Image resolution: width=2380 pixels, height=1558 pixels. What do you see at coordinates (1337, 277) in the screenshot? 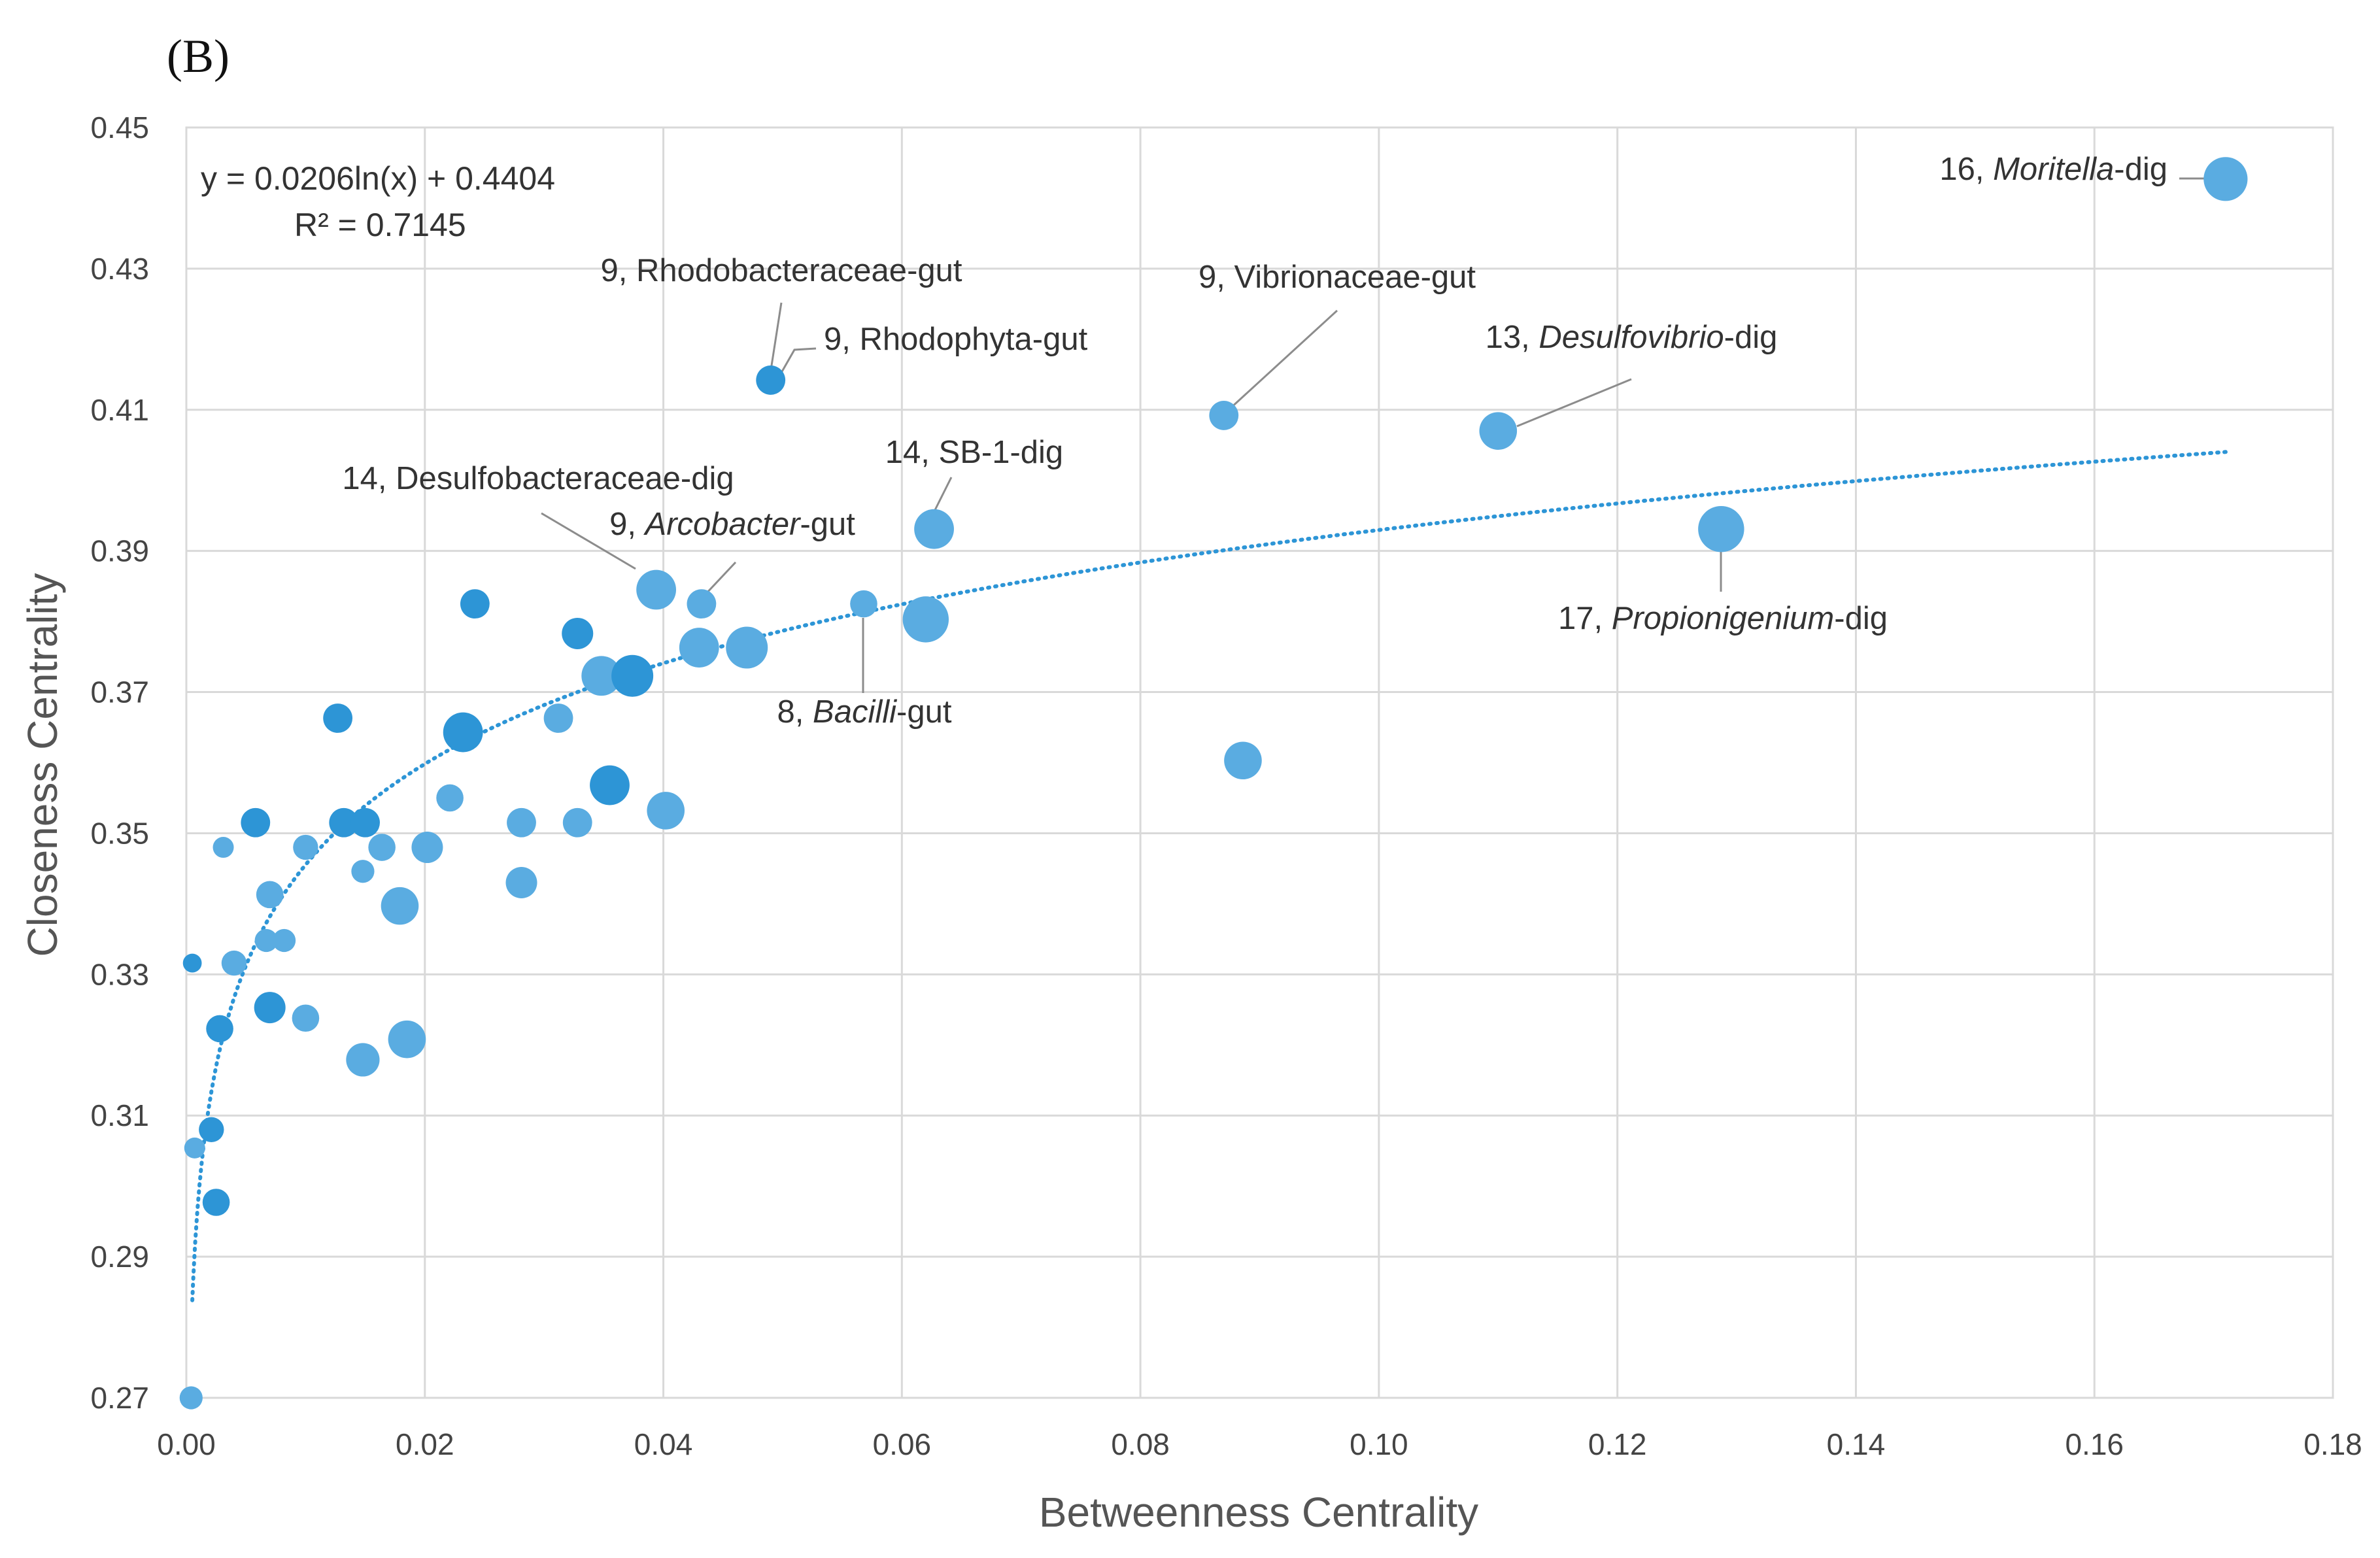
I see `point-annotation: 9, Vibrionaceae-gut` at bounding box center [1337, 277].